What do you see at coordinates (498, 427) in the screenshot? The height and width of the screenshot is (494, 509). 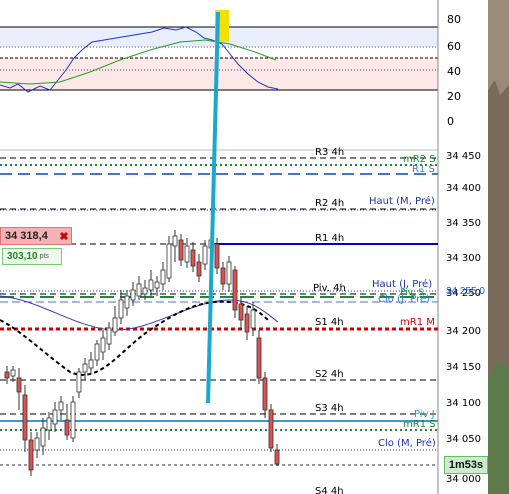 I see `side-photo-foliage` at bounding box center [498, 427].